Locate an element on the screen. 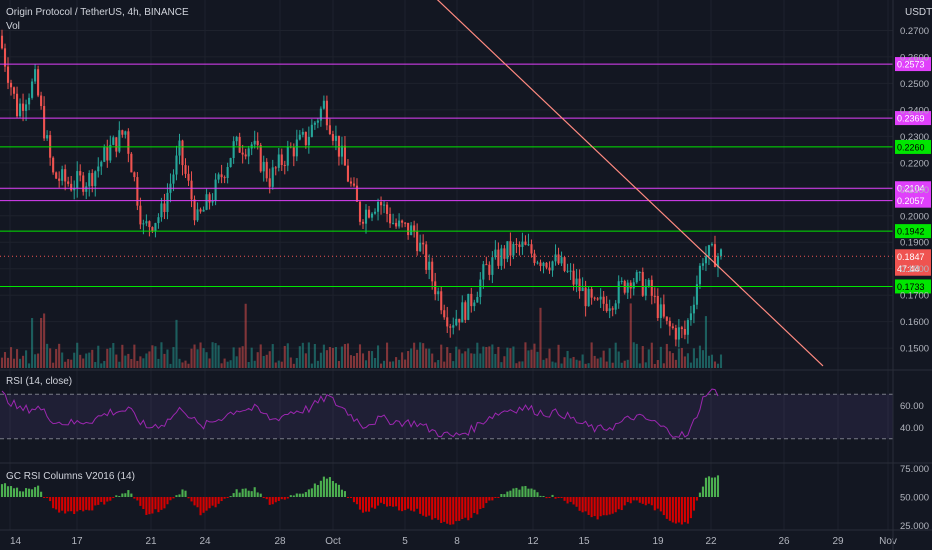 This screenshot has width=932, height=550. rsi-line is located at coordinates (360, 413).